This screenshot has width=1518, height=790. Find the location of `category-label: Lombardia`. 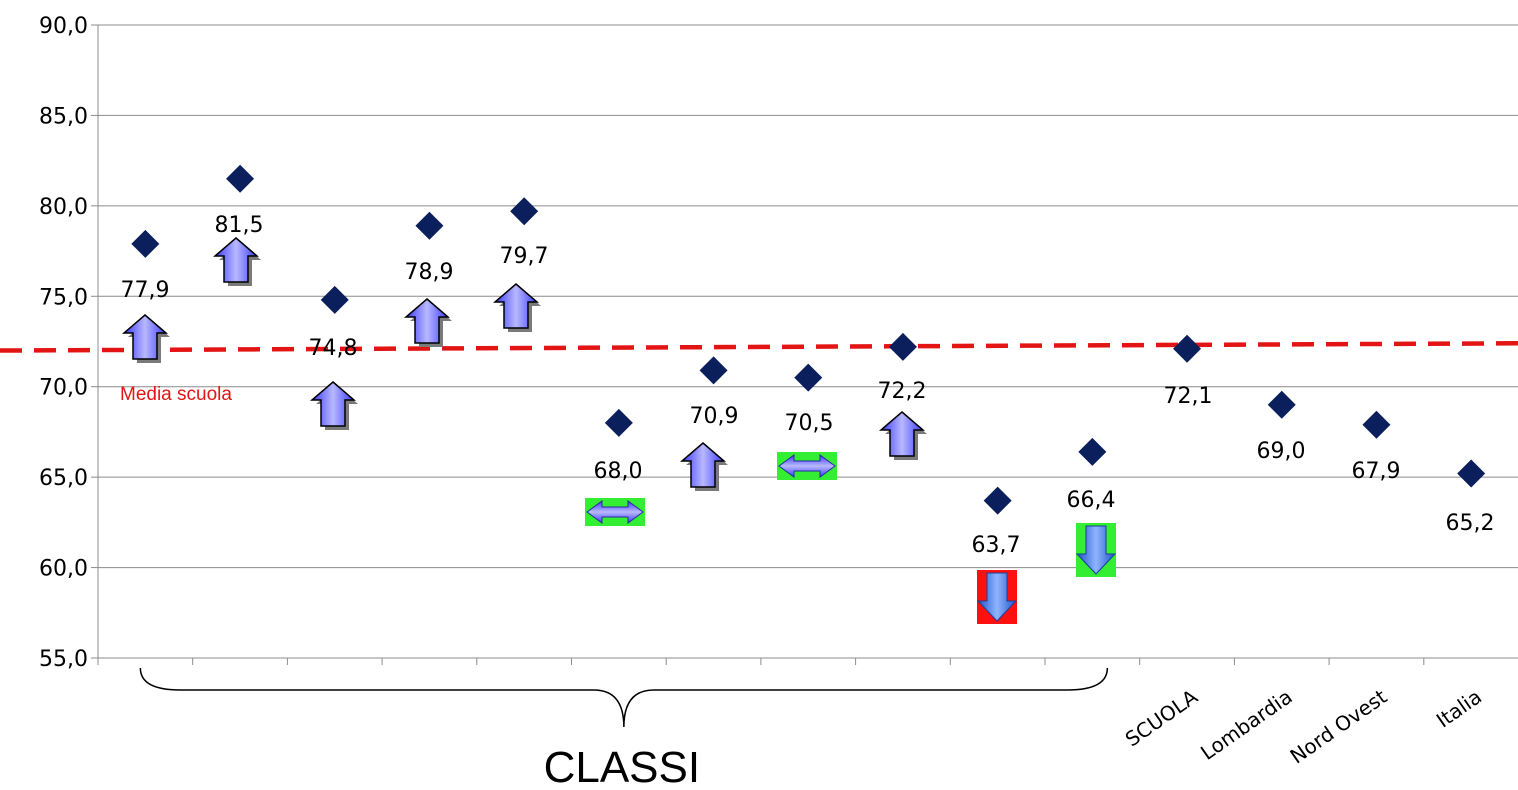

category-label: Lombardia is located at coordinates (1246, 724).